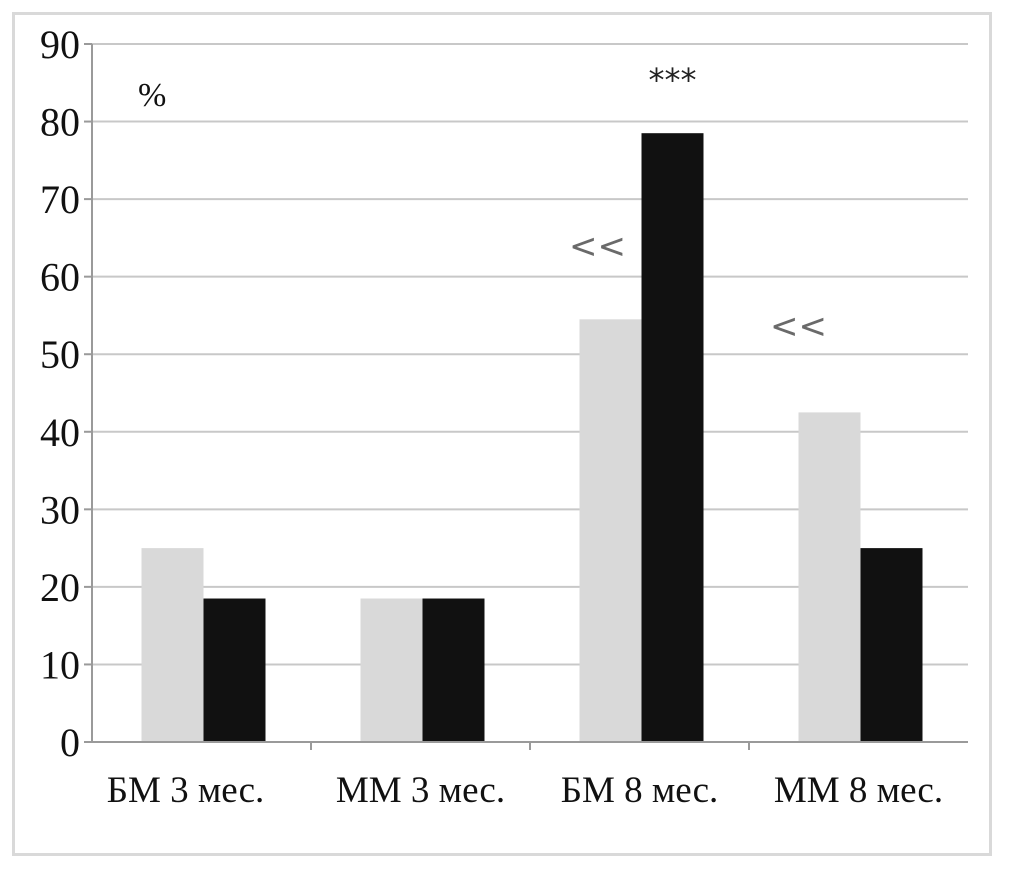  Describe the element at coordinates (186, 790) in the screenshot. I see `category-label: БМ 3 мес.` at that location.